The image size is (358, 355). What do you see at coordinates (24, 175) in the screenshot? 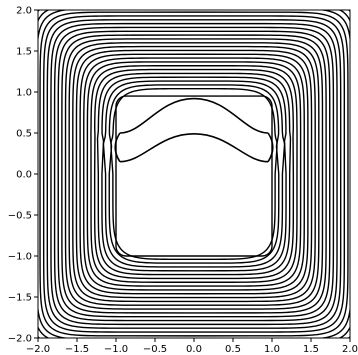
I see `y-tick-label: 0.0` at bounding box center [24, 175].